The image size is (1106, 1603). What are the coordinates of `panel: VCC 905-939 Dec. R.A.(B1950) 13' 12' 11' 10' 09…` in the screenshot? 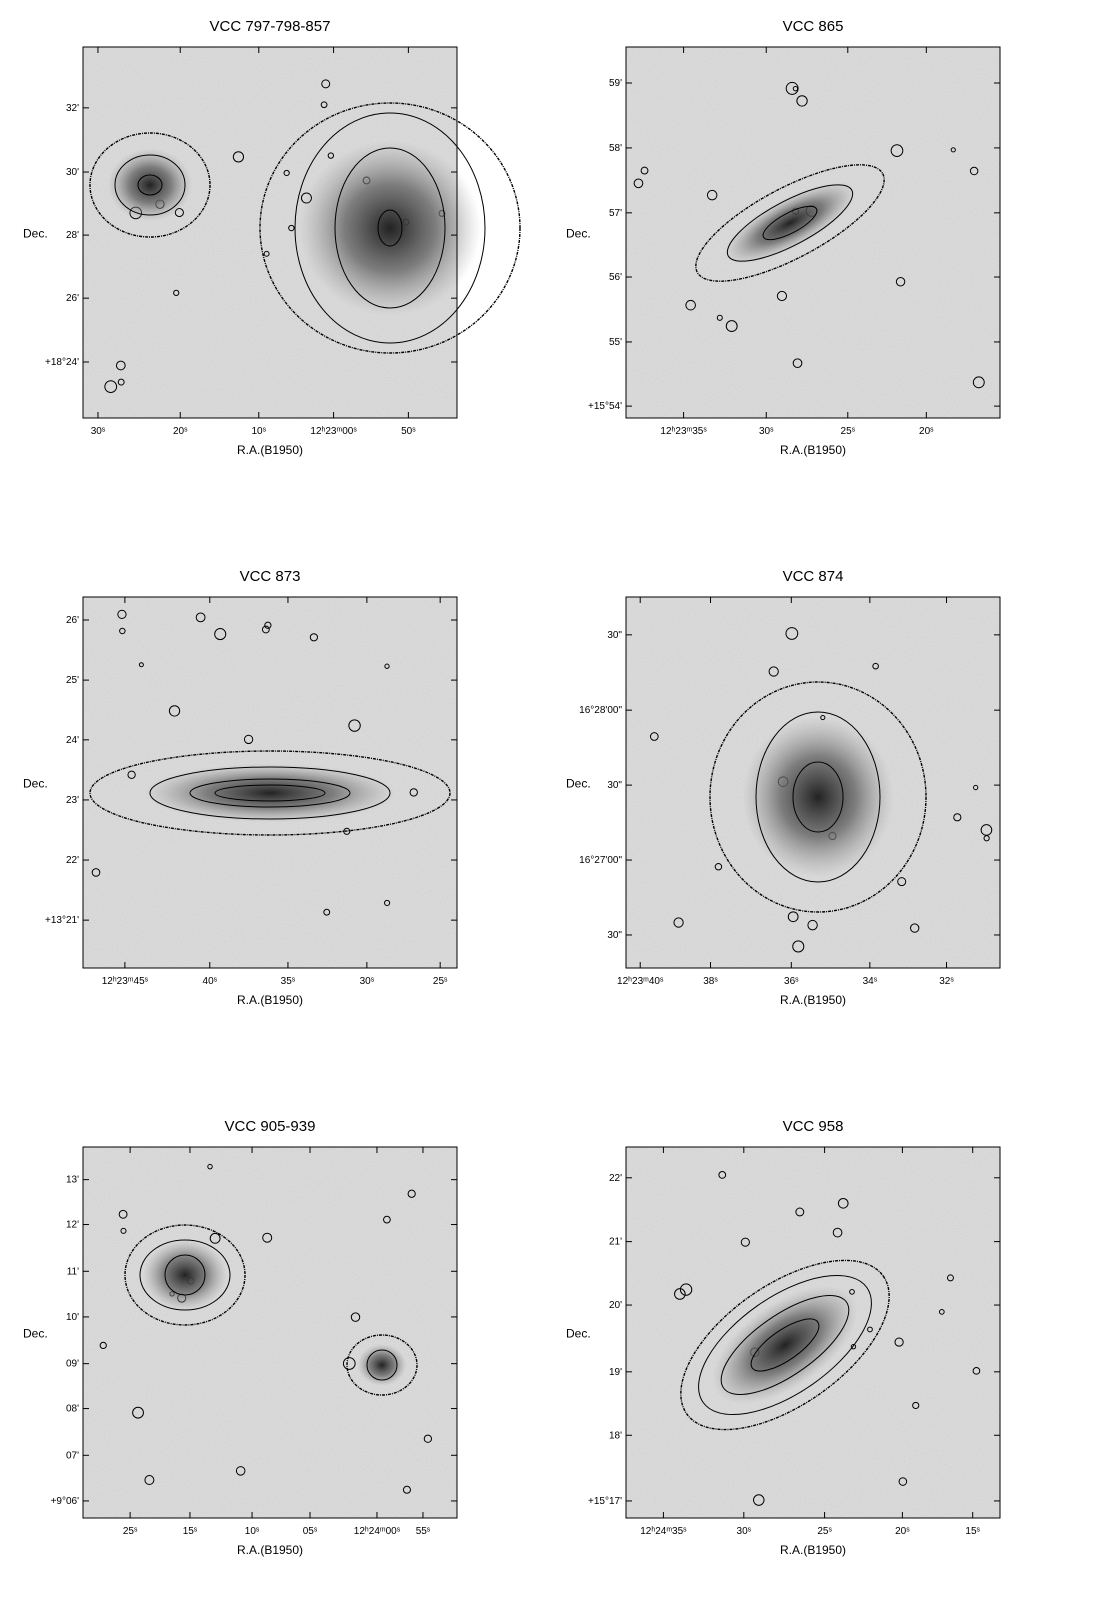 It's located at (240, 1337).